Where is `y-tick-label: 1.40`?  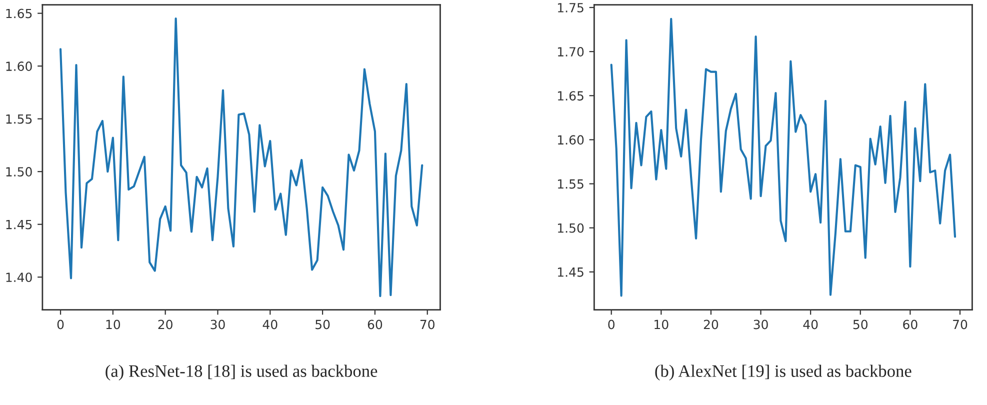 y-tick-label: 1.40 is located at coordinates (19, 277).